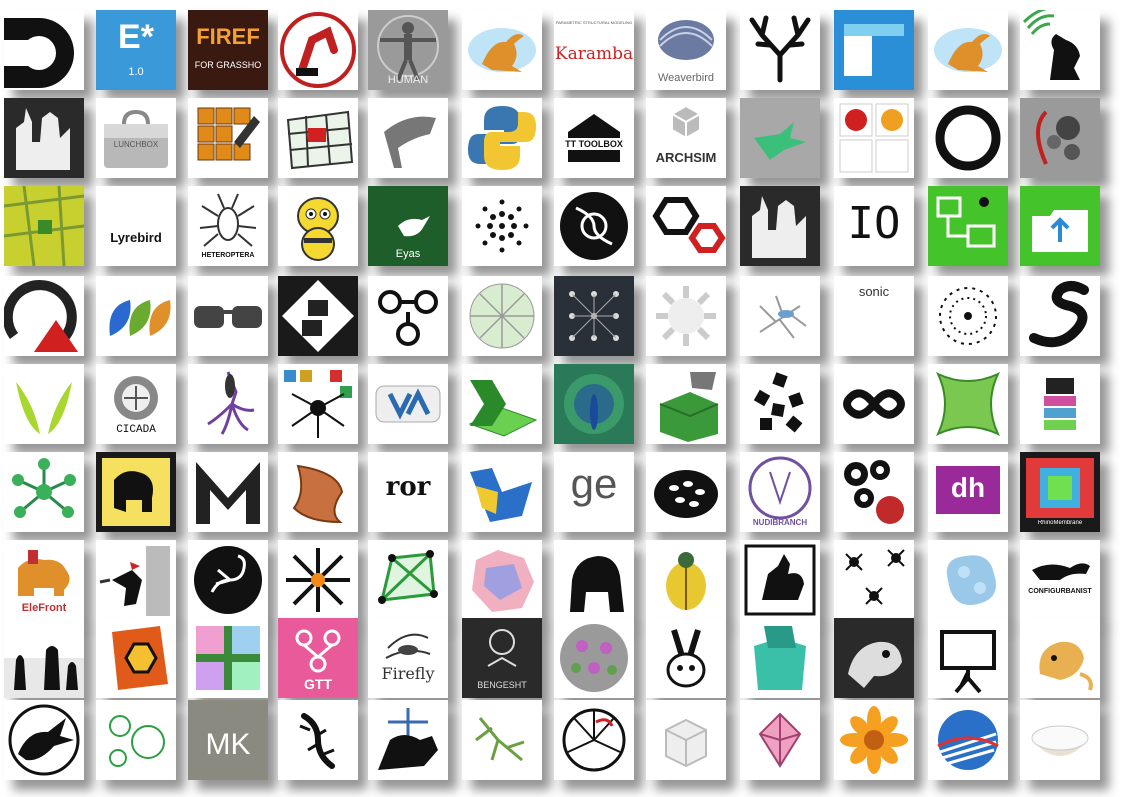 The image size is (1125, 797). Describe the element at coordinates (874, 316) in the screenshot. I see `sonic-icon: sonic` at that location.